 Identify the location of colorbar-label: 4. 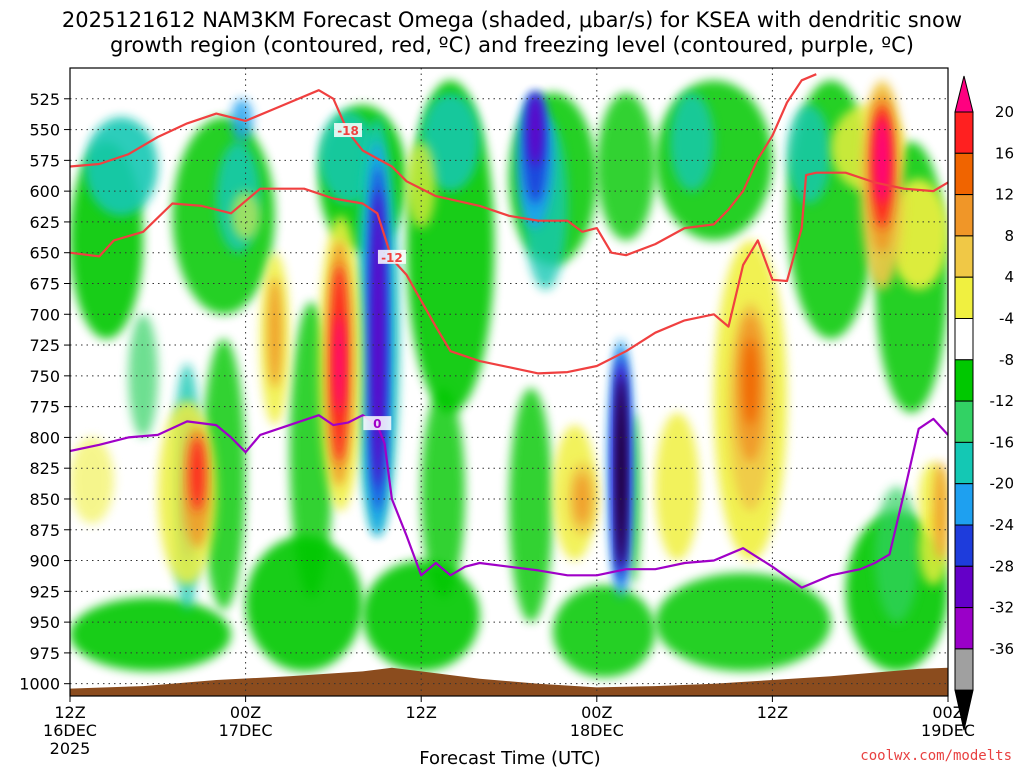
(1009, 277).